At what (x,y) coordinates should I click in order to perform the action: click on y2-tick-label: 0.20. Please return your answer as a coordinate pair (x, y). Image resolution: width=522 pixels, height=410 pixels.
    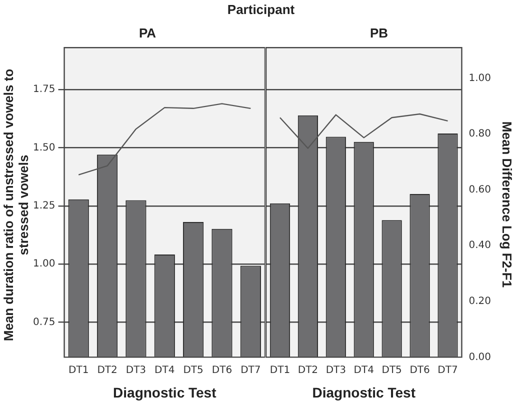
    Looking at the image, I should click on (479, 302).